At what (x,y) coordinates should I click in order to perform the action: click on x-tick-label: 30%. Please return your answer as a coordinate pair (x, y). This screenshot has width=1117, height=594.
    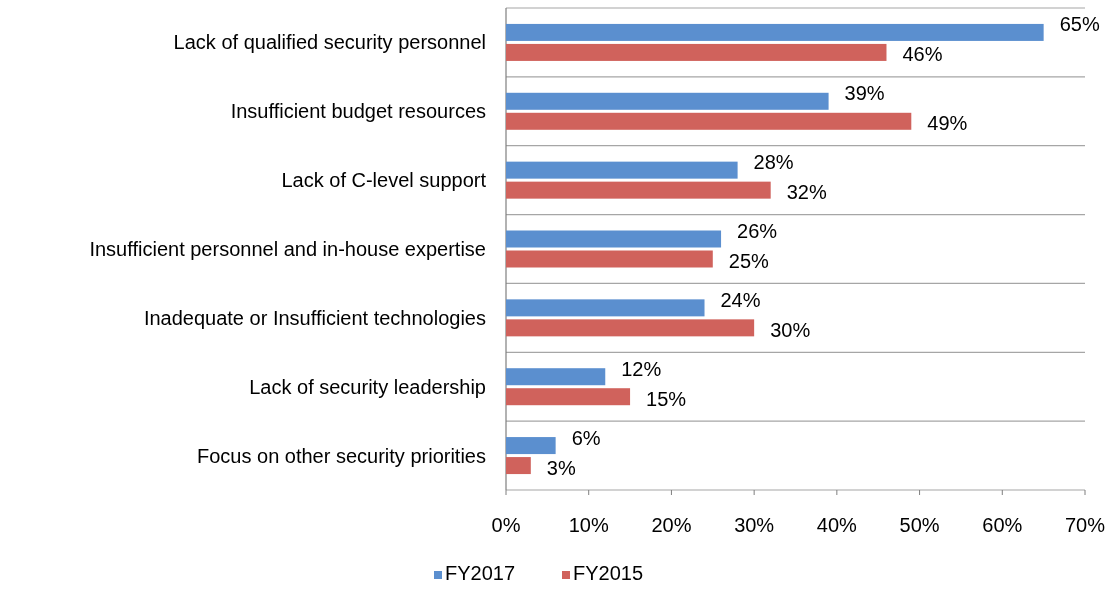
    Looking at the image, I should click on (754, 525).